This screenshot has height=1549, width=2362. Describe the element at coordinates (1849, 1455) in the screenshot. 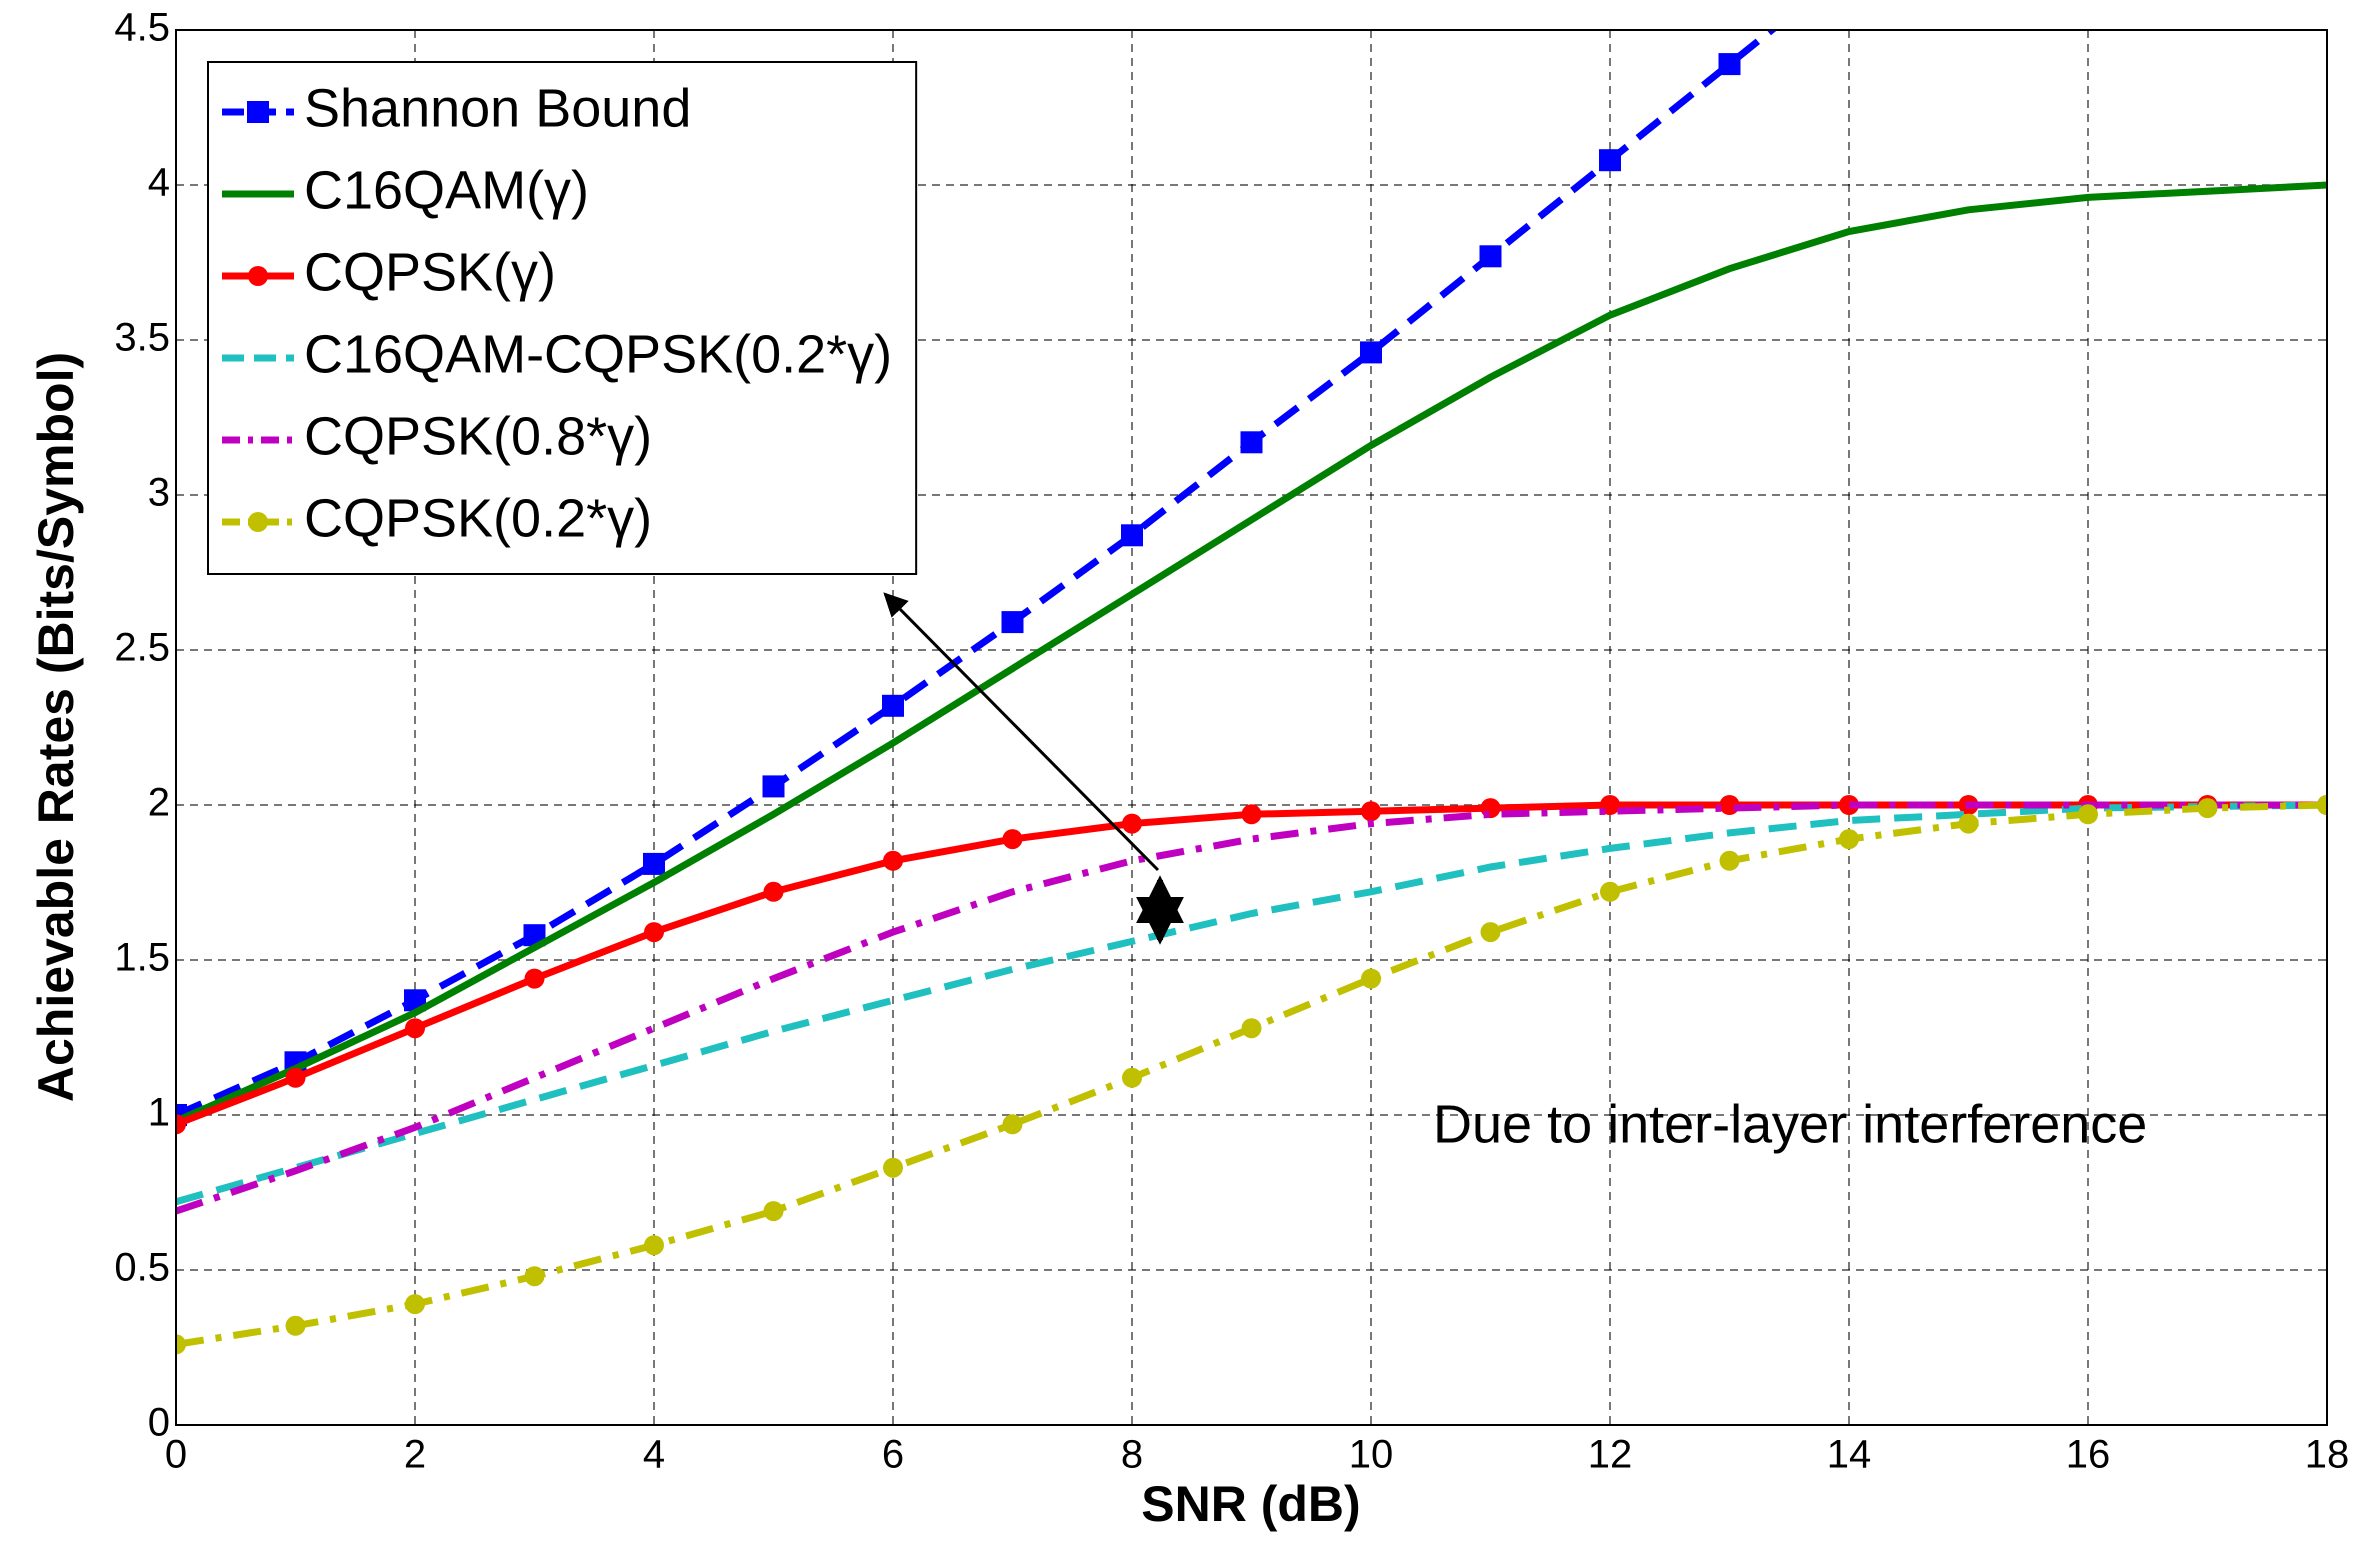

I see `x-tick-label: 14` at that location.